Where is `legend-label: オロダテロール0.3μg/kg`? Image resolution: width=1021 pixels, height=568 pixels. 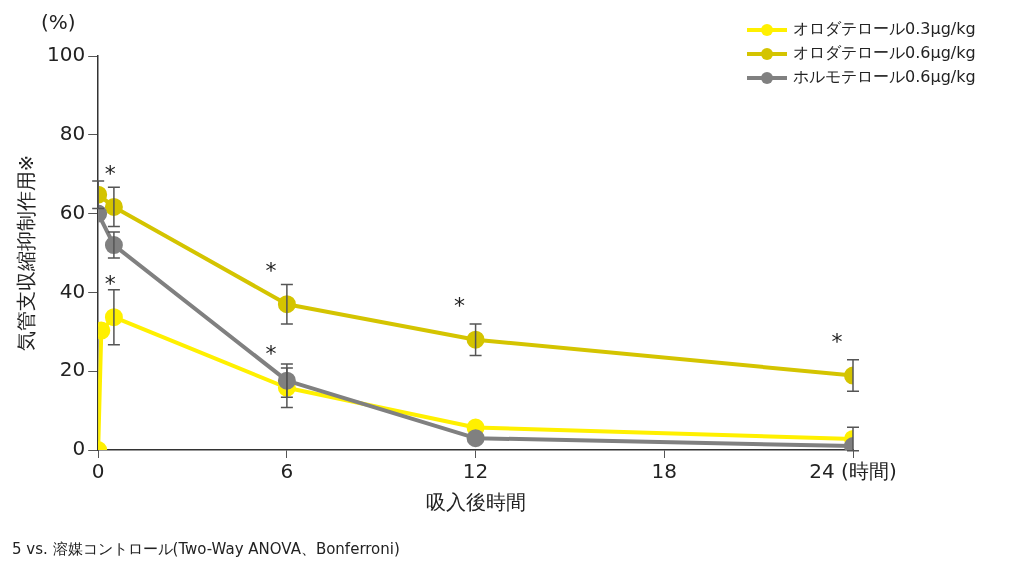
legend-label: オロダテロール0.3μg/kg is located at coordinates (884, 29).